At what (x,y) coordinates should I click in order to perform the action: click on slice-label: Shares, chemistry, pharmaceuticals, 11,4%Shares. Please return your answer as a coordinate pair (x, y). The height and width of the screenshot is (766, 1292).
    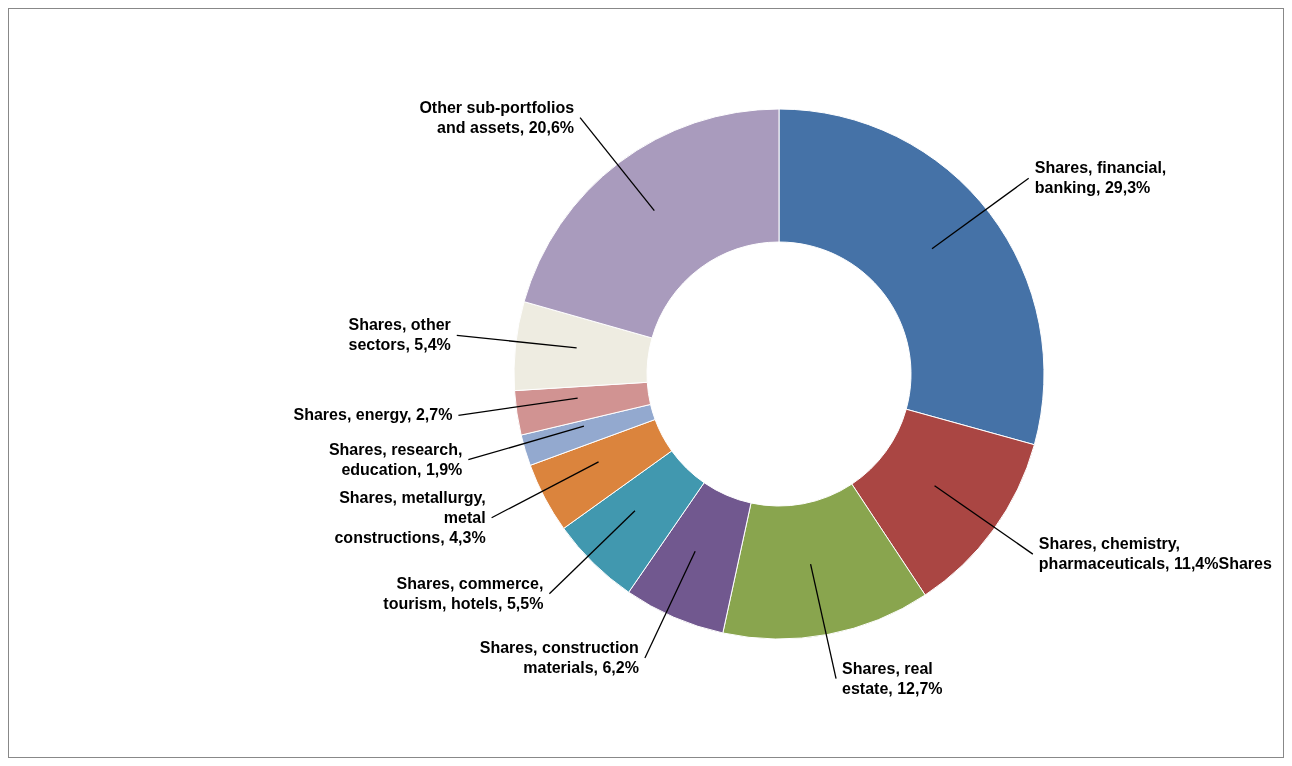
    Looking at the image, I should click on (1155, 554).